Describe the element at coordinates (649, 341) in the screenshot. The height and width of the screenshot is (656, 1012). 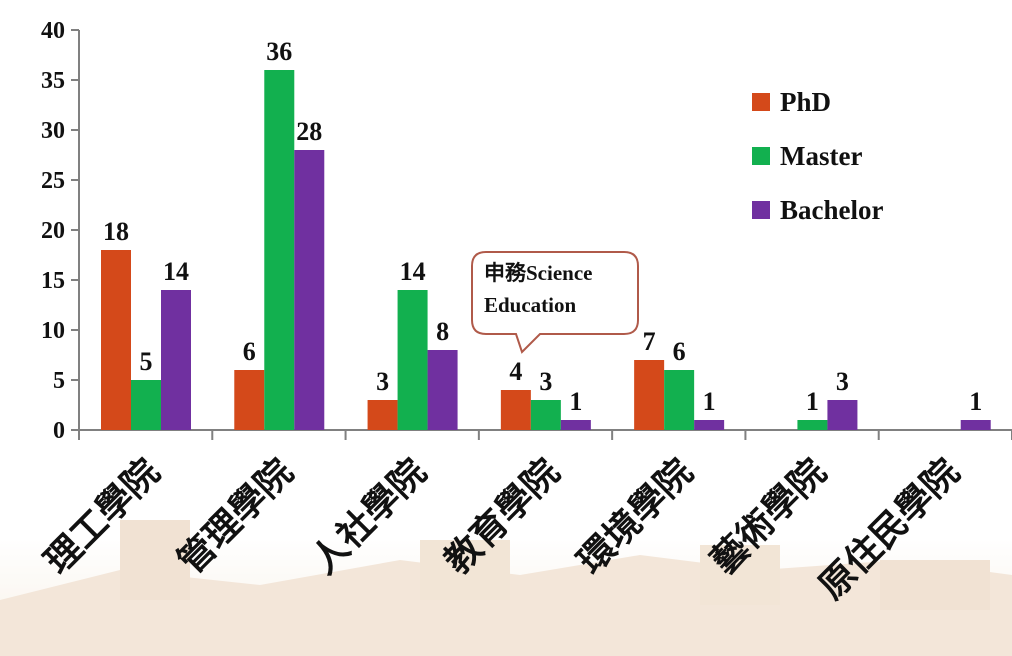
I see `data-label-phd-4: 7` at that location.